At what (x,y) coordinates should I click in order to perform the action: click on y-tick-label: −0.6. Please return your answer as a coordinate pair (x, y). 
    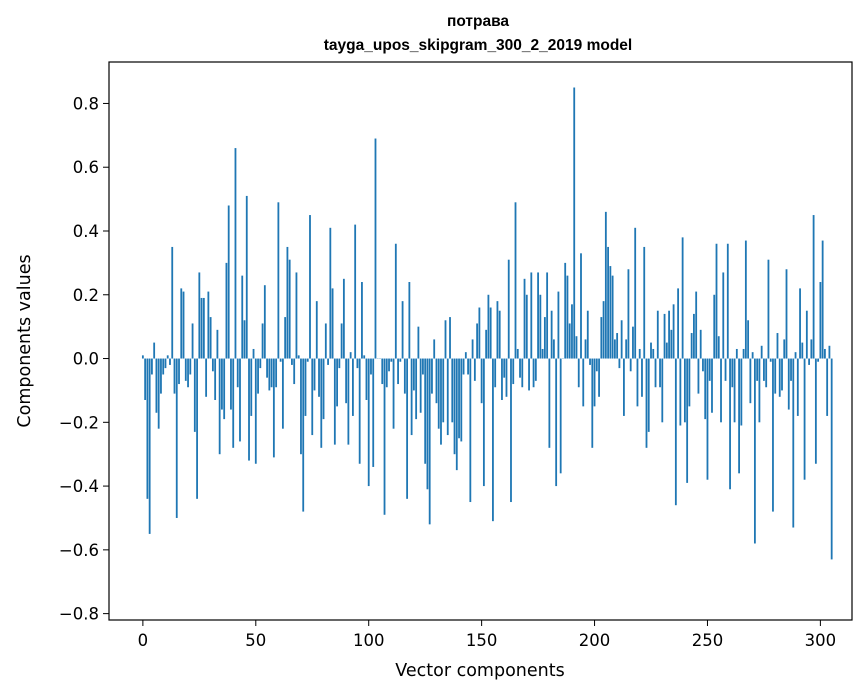
    Looking at the image, I should click on (79, 550).